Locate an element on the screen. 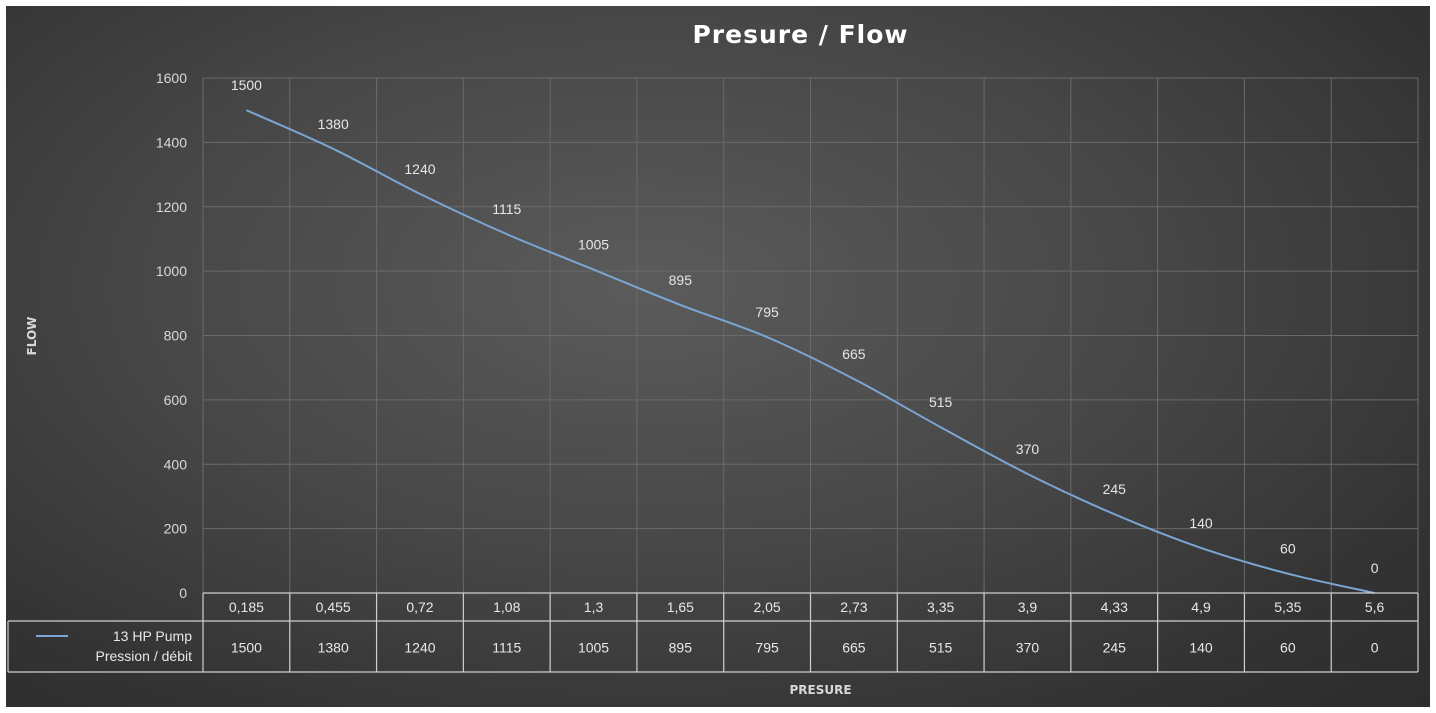  y-axis-ticks: 0 200 400 600 800 1000 1200 1400 1600 is located at coordinates (171, 335).